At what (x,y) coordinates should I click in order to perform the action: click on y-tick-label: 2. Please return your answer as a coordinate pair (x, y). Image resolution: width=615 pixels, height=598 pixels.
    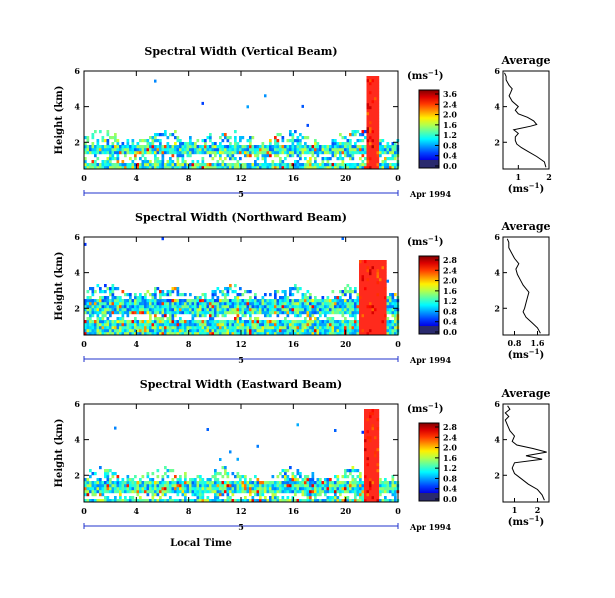
    Looking at the image, I should click on (77, 475).